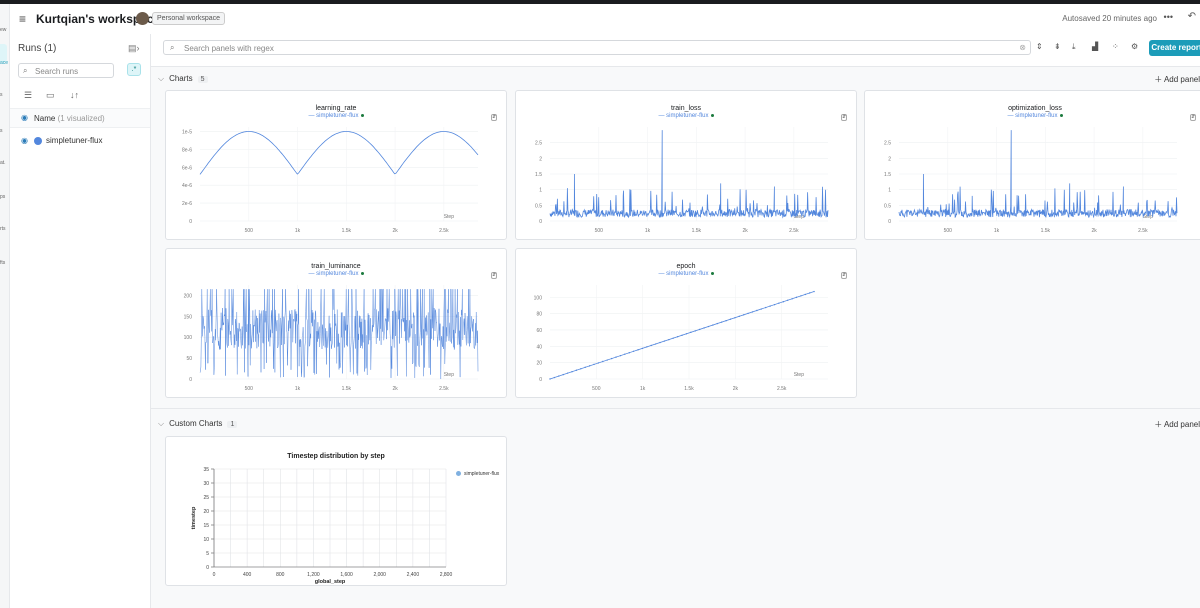  What do you see at coordinates (134, 48) in the screenshot?
I see `table-view-icon: ▤›` at bounding box center [134, 48].